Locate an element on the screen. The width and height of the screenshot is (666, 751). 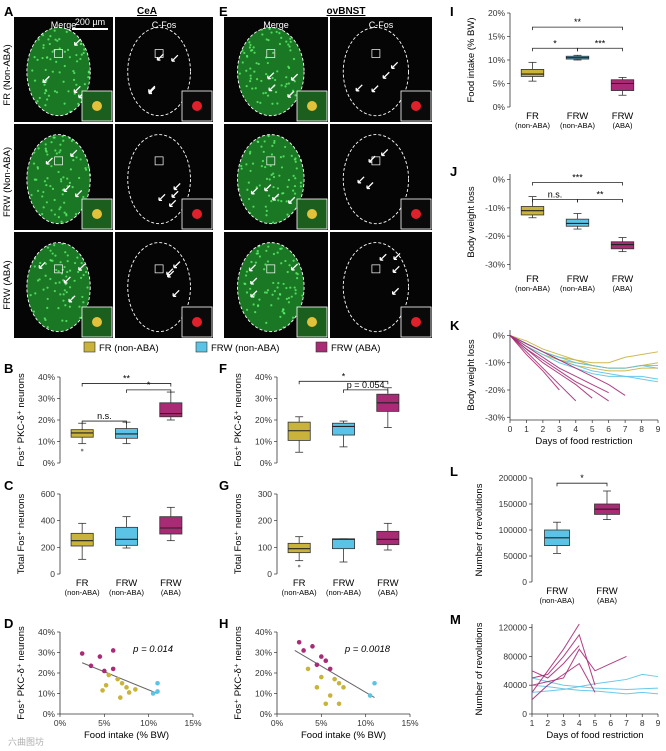
chart-g-box is located at coordinates (343, 544).